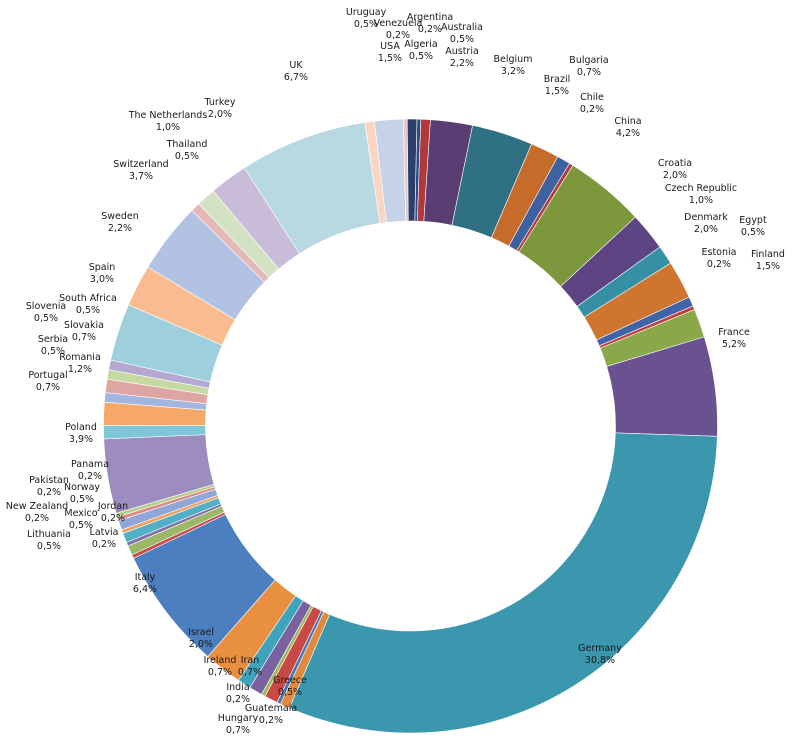  I want to click on label-algeria: Algeria 0,5%, so click(420, 50).